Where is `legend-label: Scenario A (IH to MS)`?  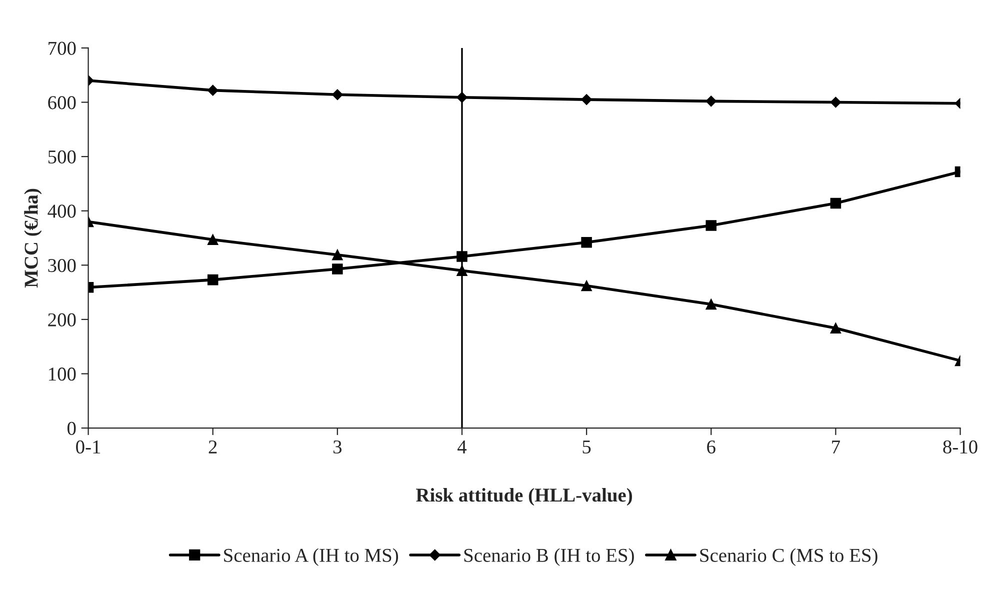
legend-label: Scenario A (IH to MS) is located at coordinates (311, 557).